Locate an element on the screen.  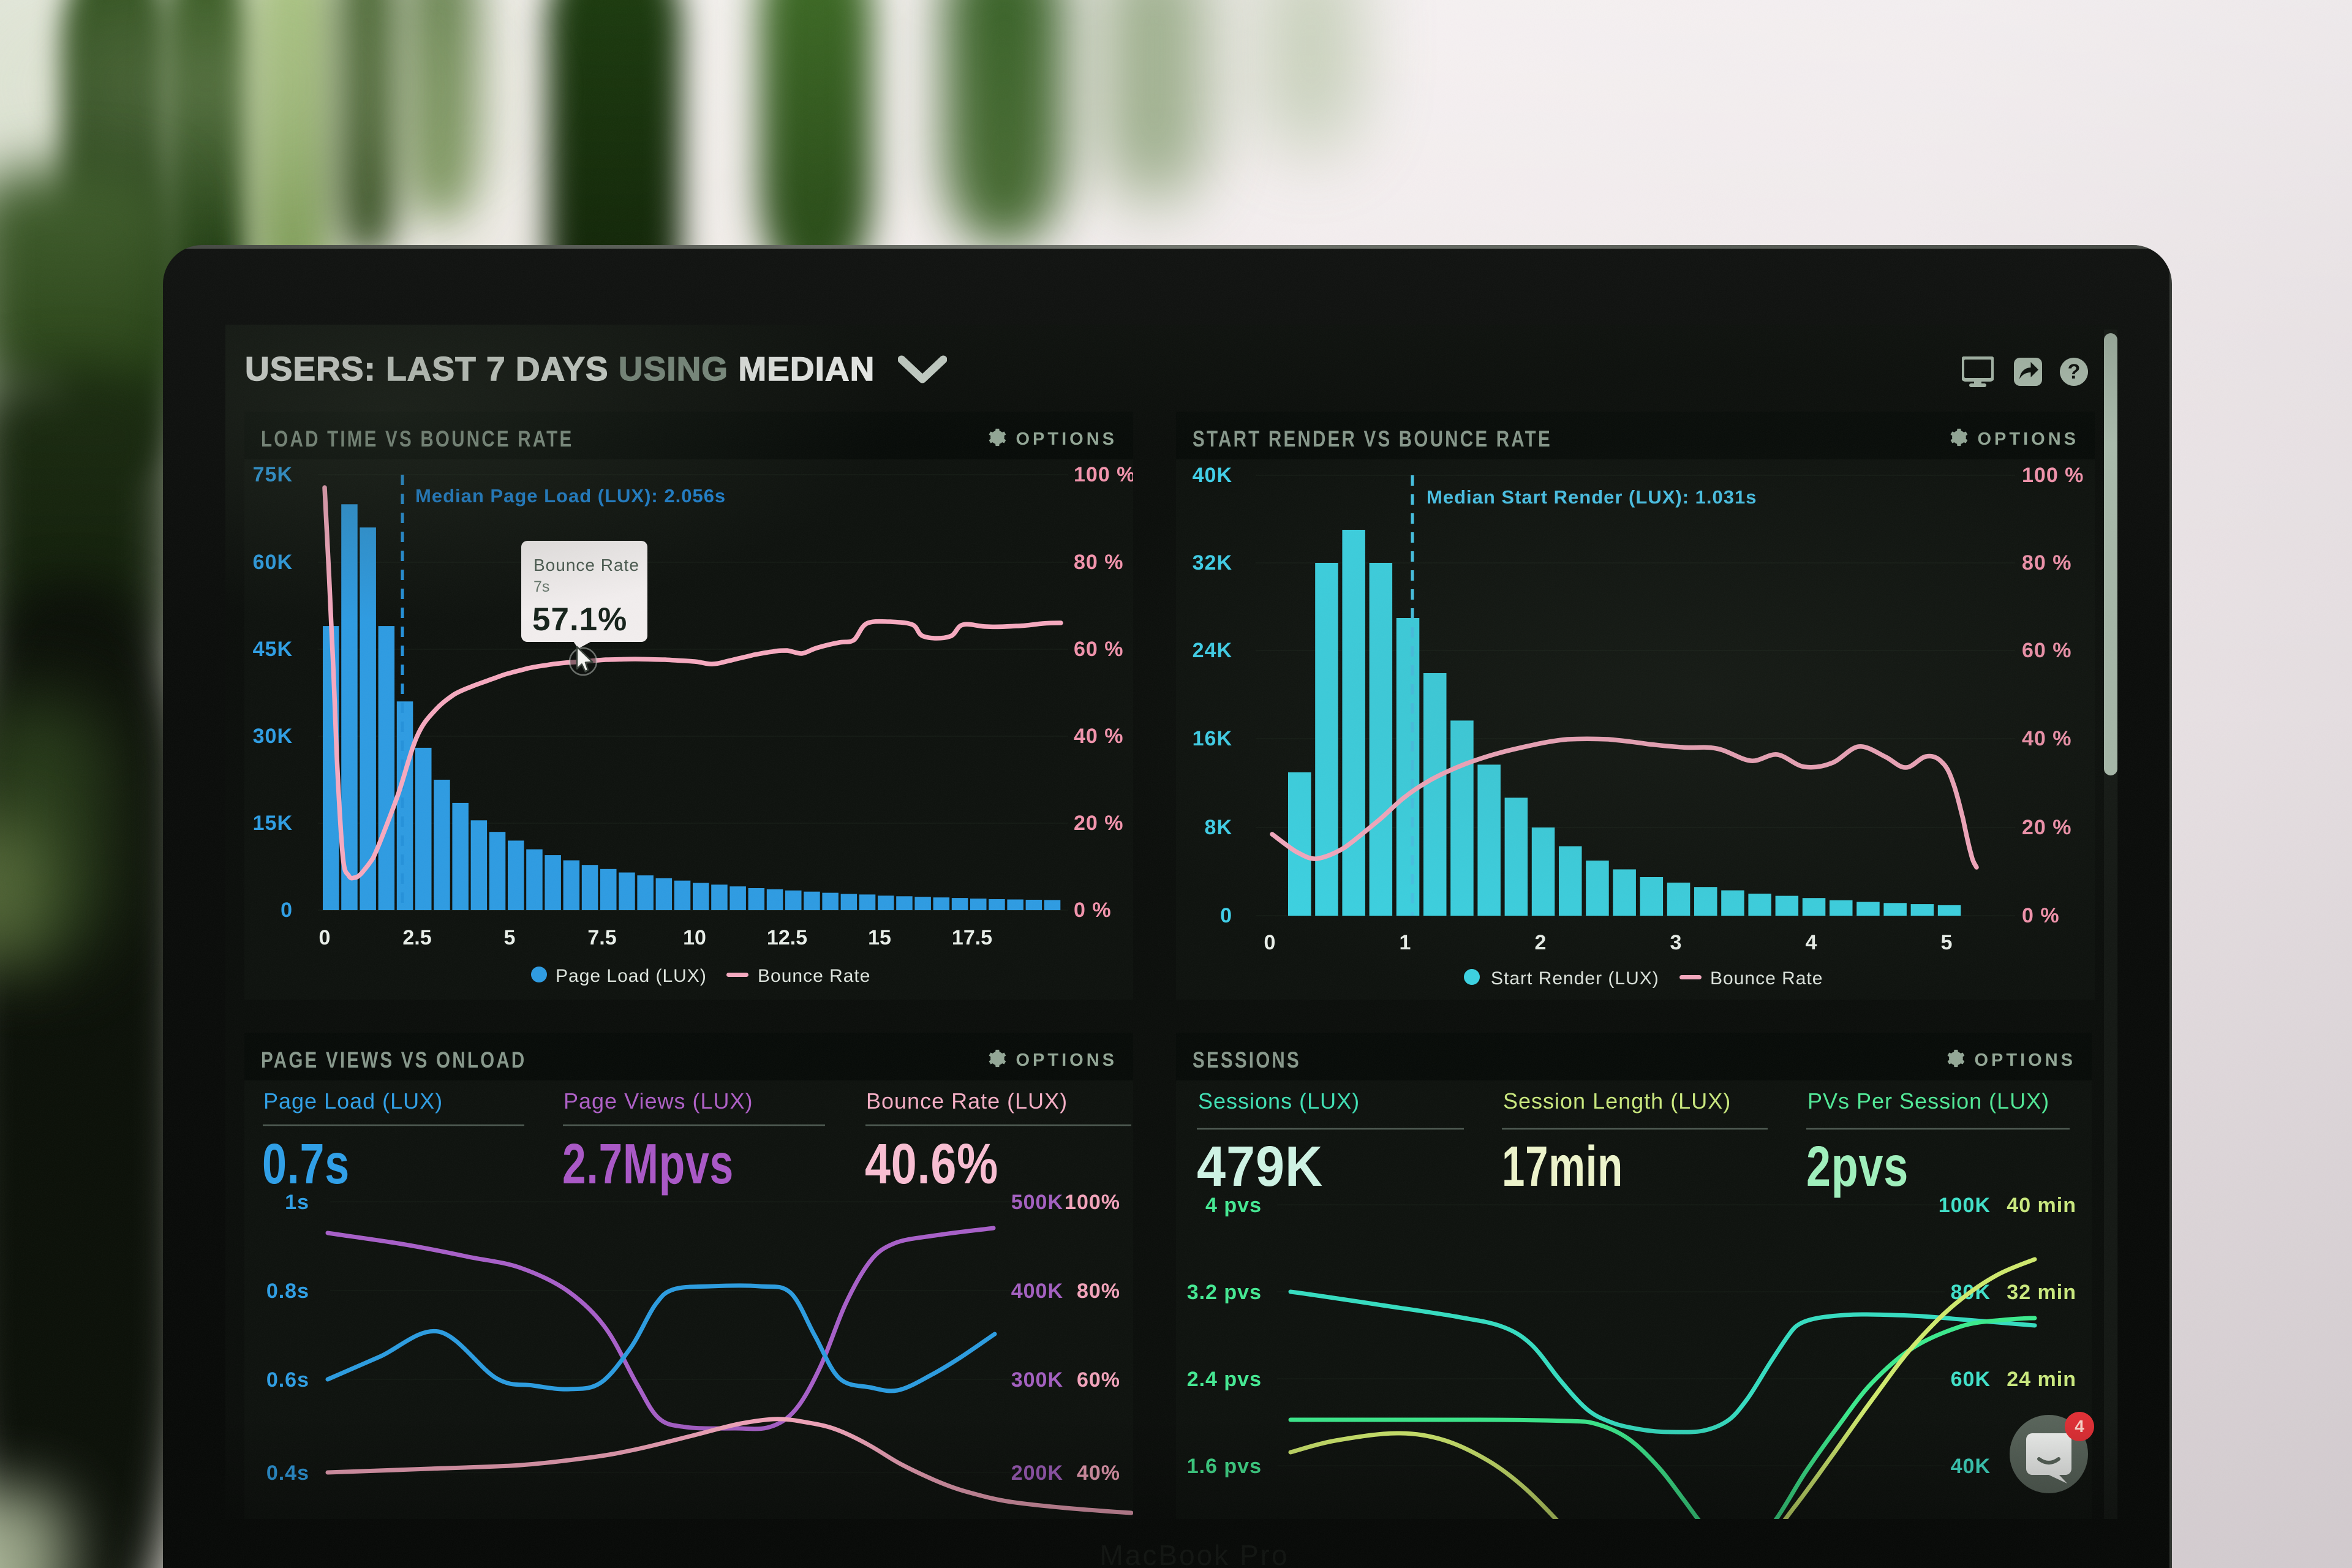
svg-text: 24K is located at coordinates (1213, 650).